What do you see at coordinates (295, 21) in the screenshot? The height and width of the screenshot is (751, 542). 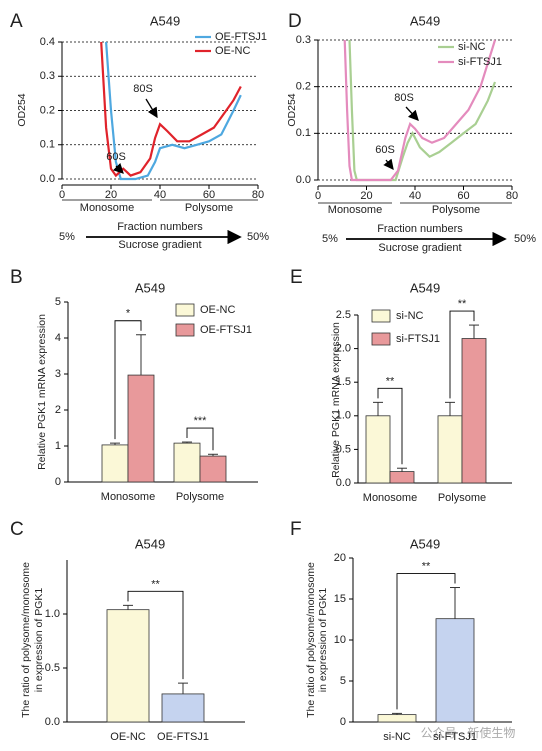 I see `panel-letter: D` at bounding box center [295, 21].